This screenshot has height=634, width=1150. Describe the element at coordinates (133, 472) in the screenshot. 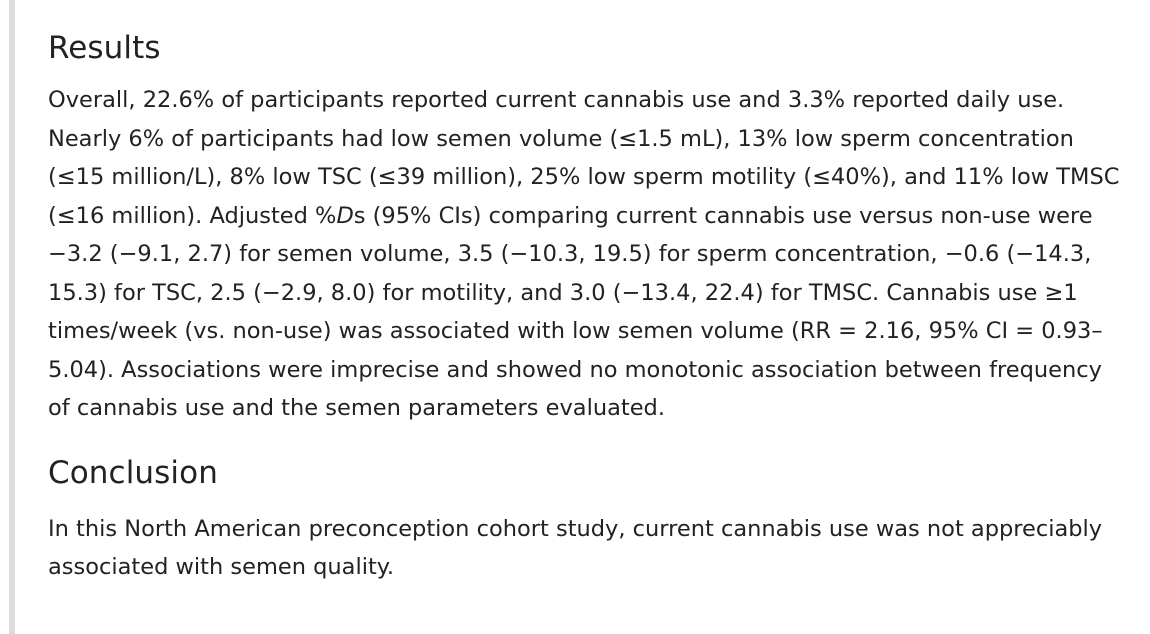

I see `conclusion-heading: Conclusion` at that location.